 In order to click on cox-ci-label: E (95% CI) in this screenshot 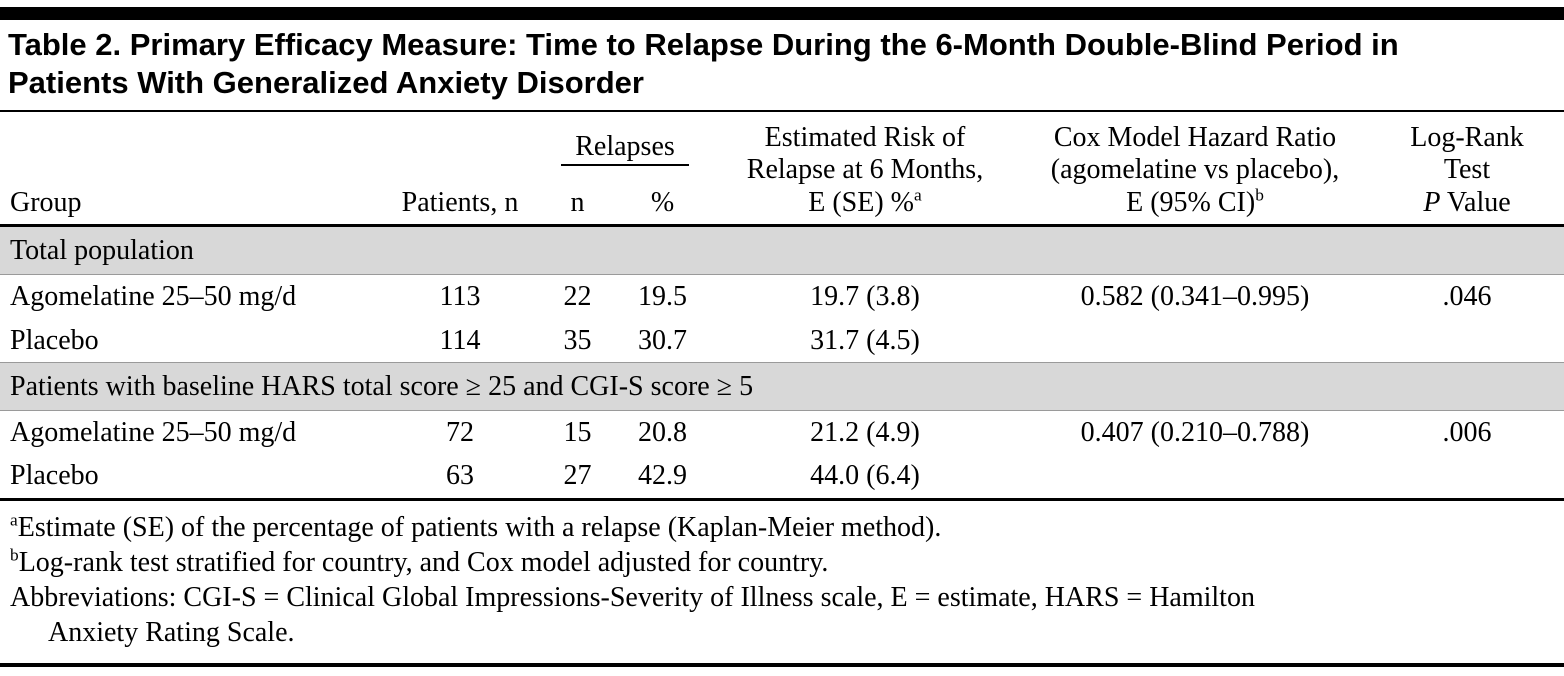, I will do `click(1191, 202)`.